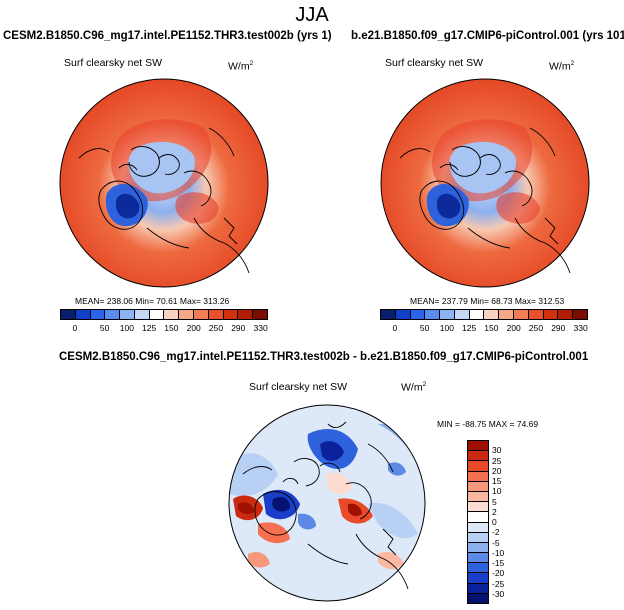 Image resolution: width=624 pixels, height=610 pixels. What do you see at coordinates (298, 387) in the screenshot?
I see `diff-variable-label: Surf clearsky net SW` at bounding box center [298, 387].